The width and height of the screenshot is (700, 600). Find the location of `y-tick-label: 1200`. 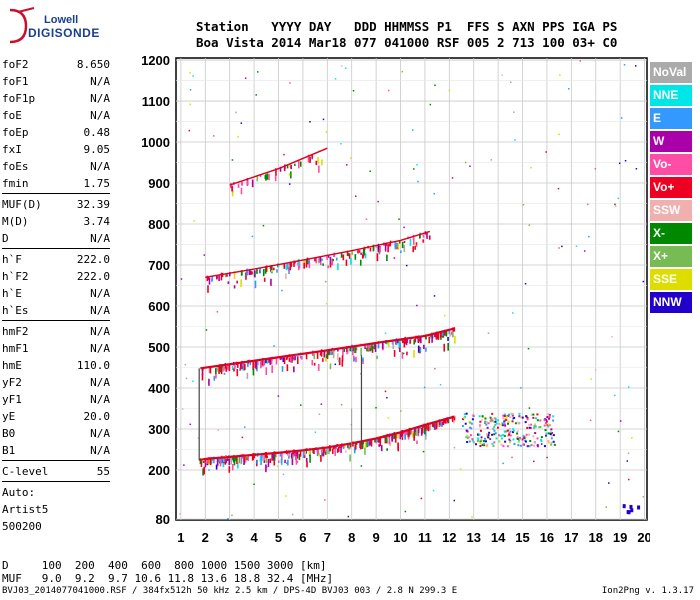

y-tick-label: 1200 is located at coordinates (155, 60).